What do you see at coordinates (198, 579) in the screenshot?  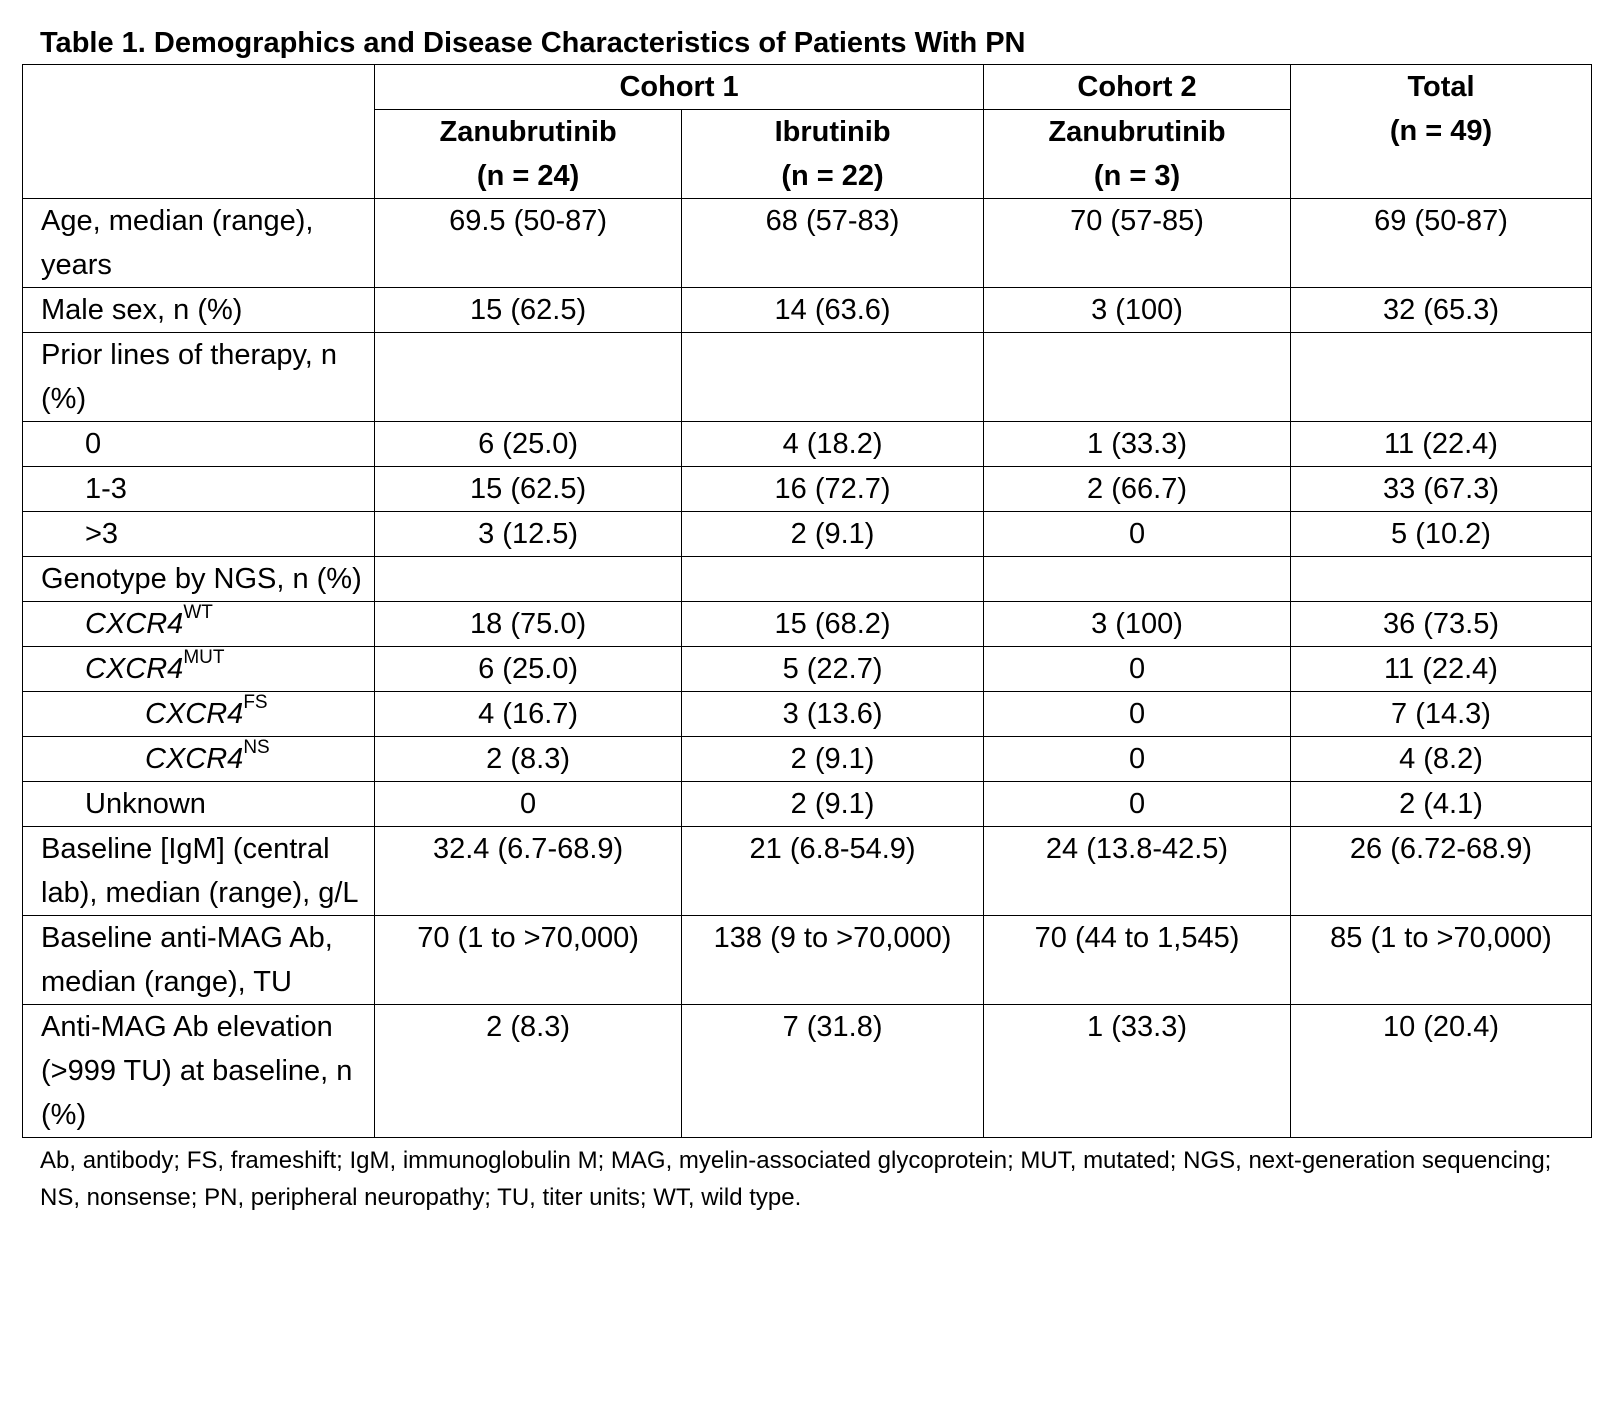 I see `row-label: Genotype by NGS, n (%)` at bounding box center [198, 579].